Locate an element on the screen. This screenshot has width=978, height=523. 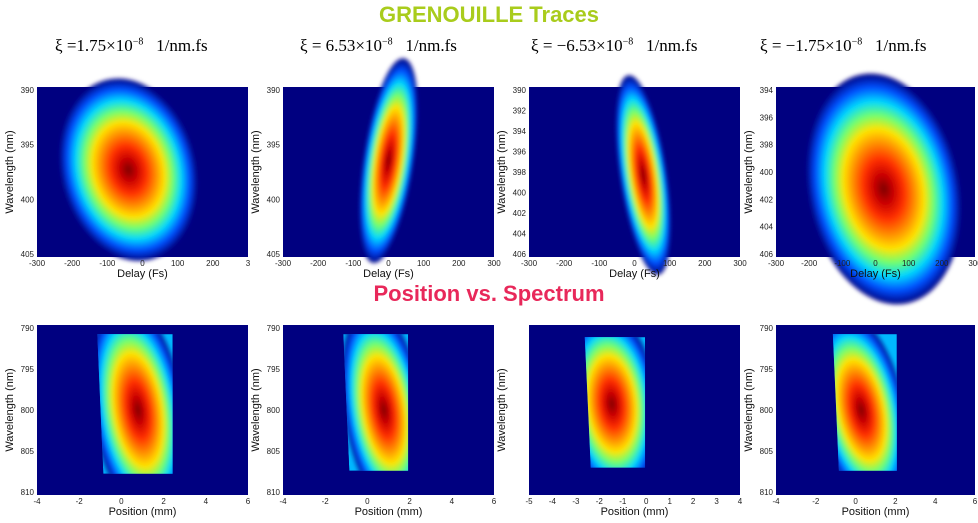
x-tick-label: 3 is located at coordinates (716, 501).